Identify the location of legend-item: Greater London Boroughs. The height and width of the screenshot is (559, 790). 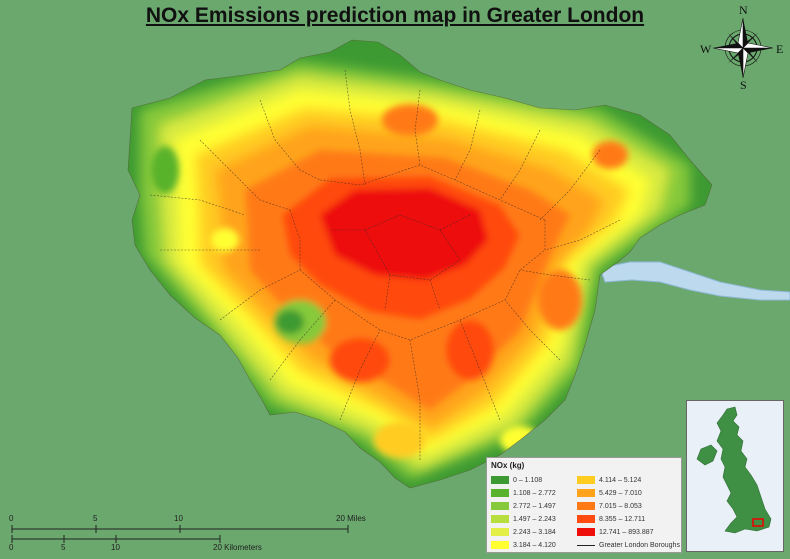
(628, 545).